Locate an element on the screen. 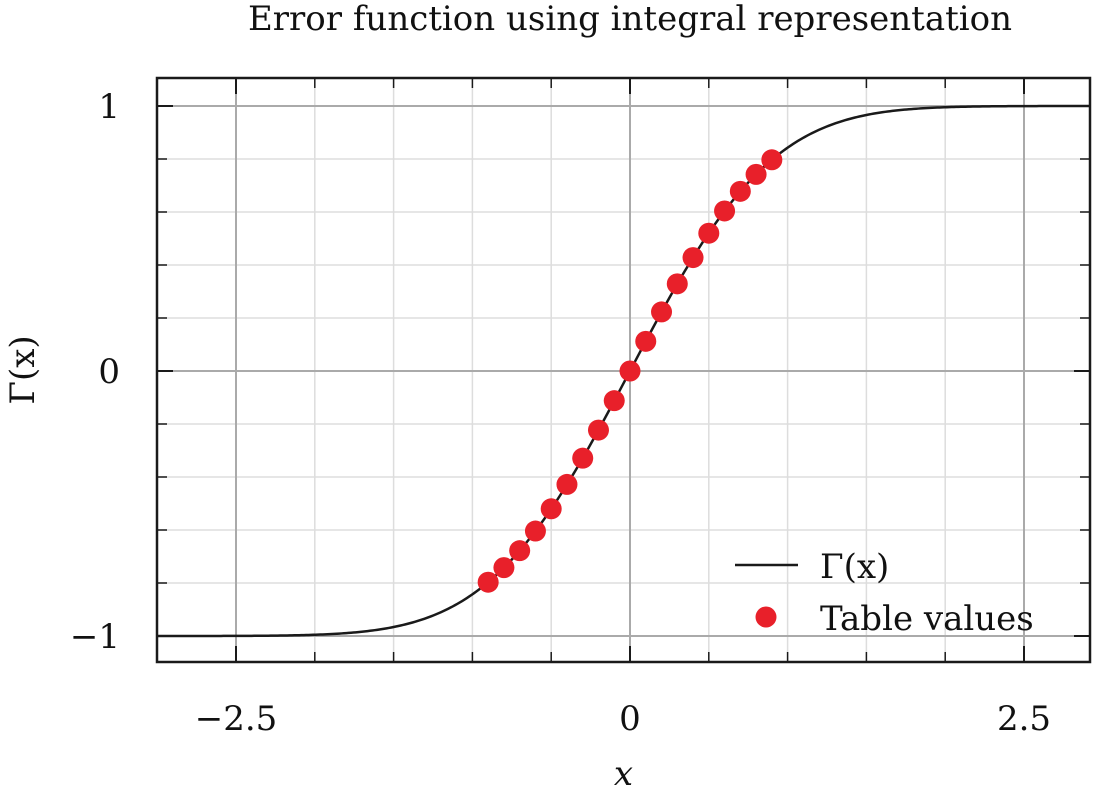  legend: Γ(x) Table values is located at coordinates (884, 593).